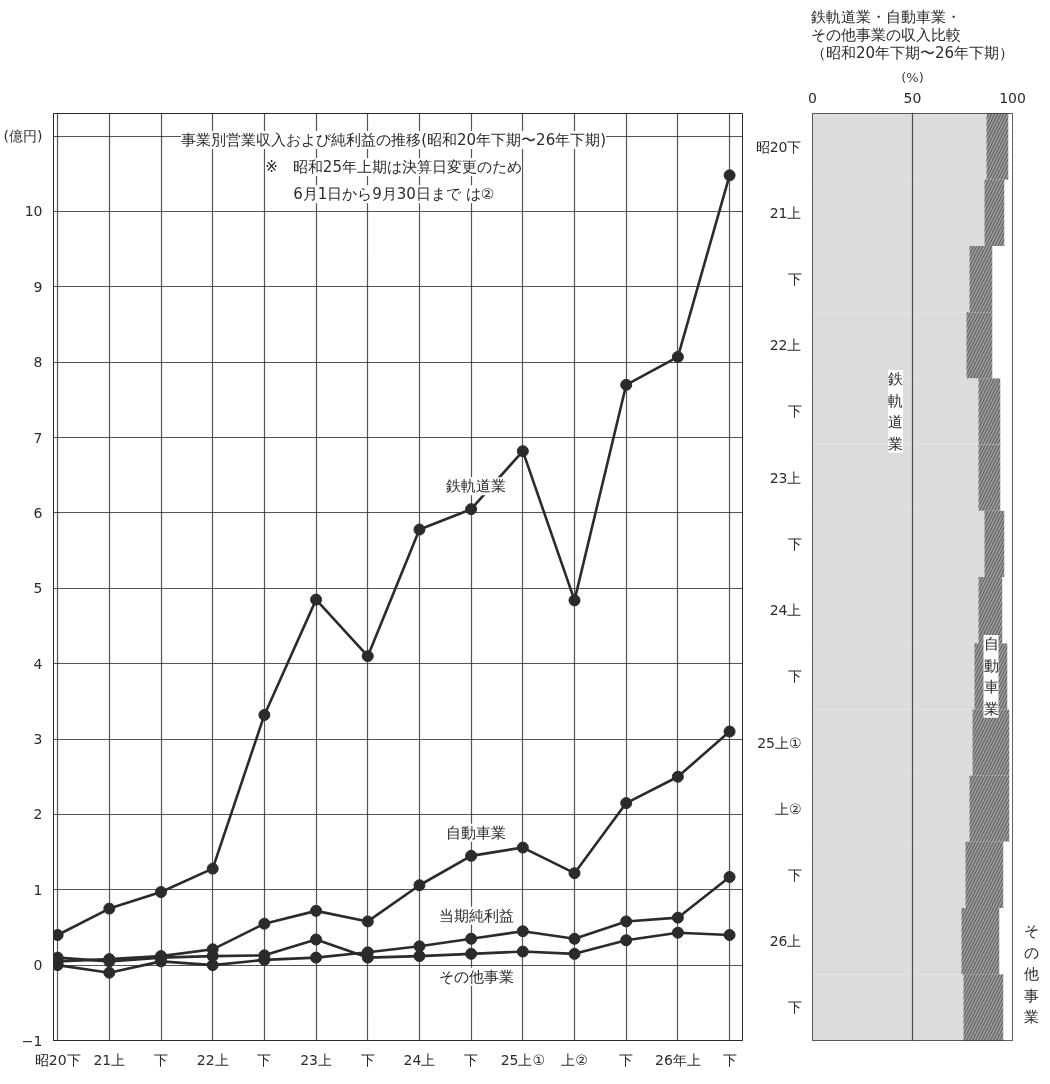 This screenshot has height=1084, width=1050. I want to click on x-tick-label: 21上, so click(109, 1059).